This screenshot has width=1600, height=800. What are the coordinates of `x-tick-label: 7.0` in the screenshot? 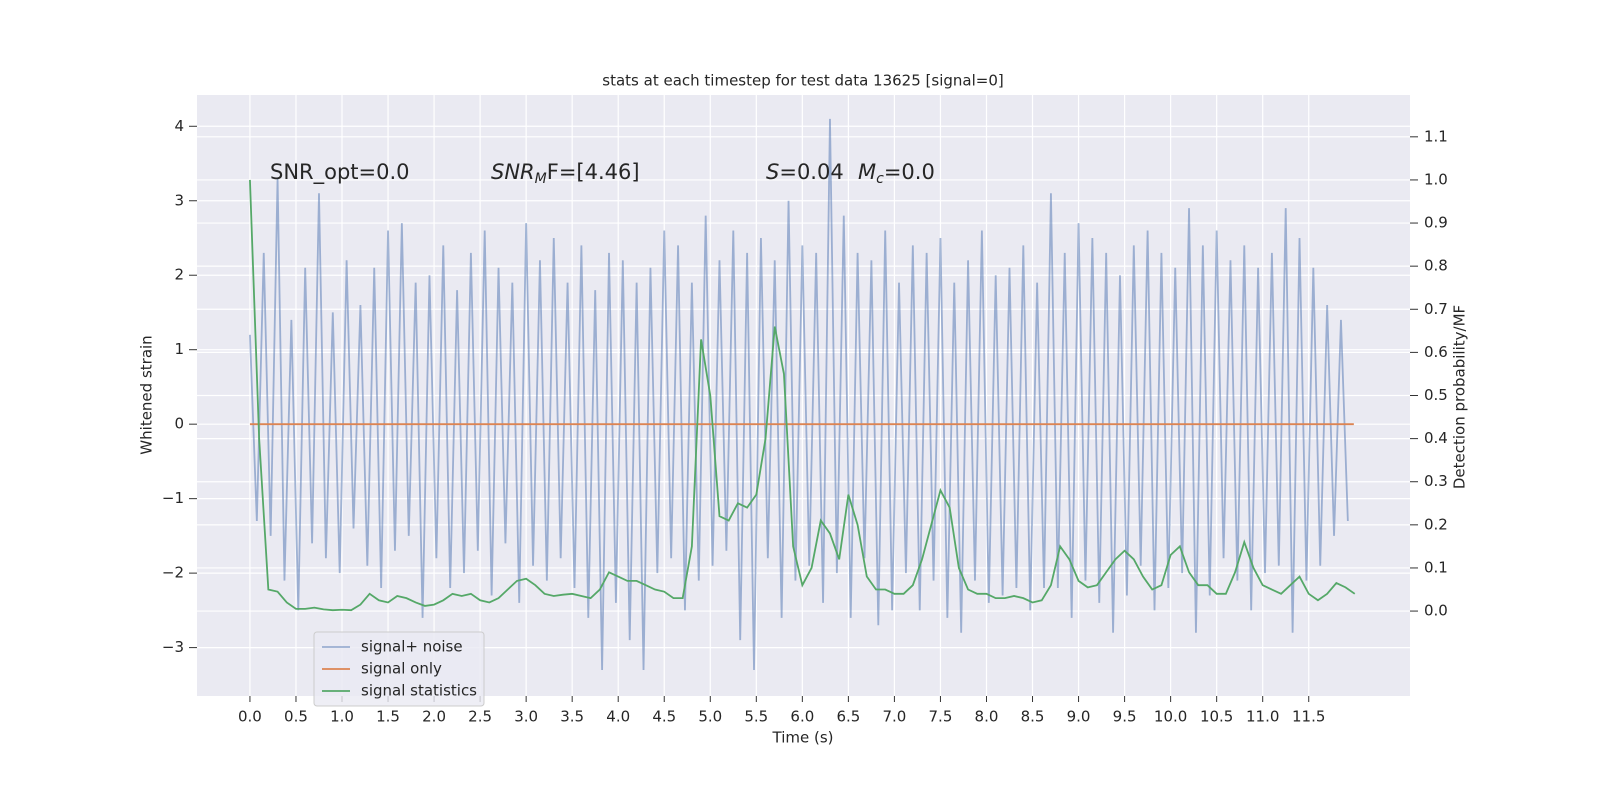 It's located at (894, 717).